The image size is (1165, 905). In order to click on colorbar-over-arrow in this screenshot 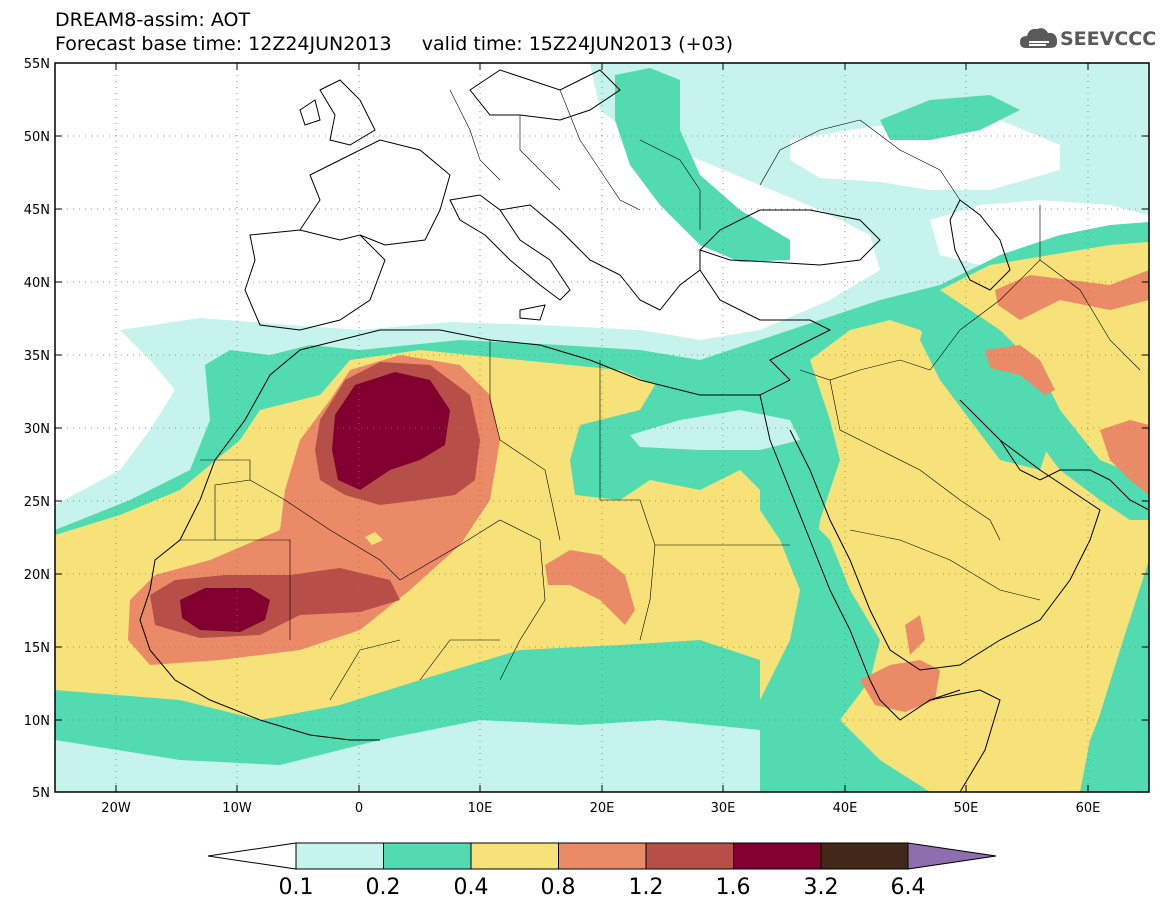, I will do `click(952, 856)`.